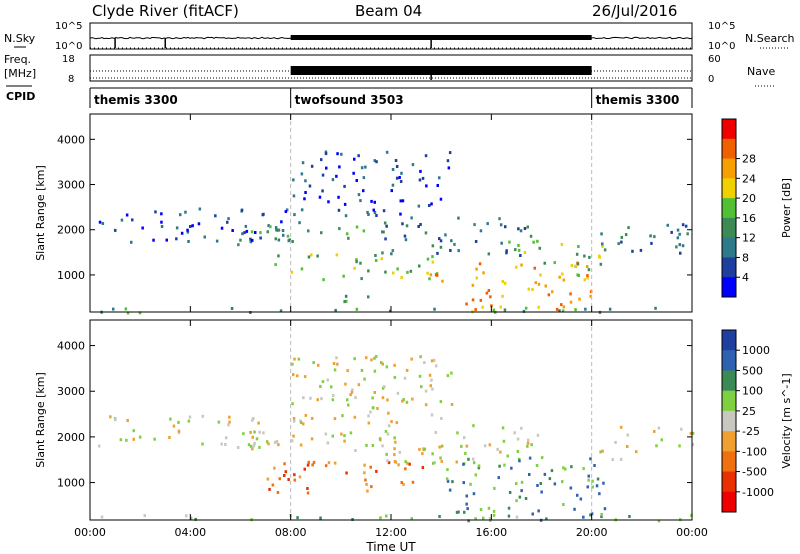  What do you see at coordinates (68, 59) in the screenshot?
I see `freq-tick-top: 18` at bounding box center [68, 59].